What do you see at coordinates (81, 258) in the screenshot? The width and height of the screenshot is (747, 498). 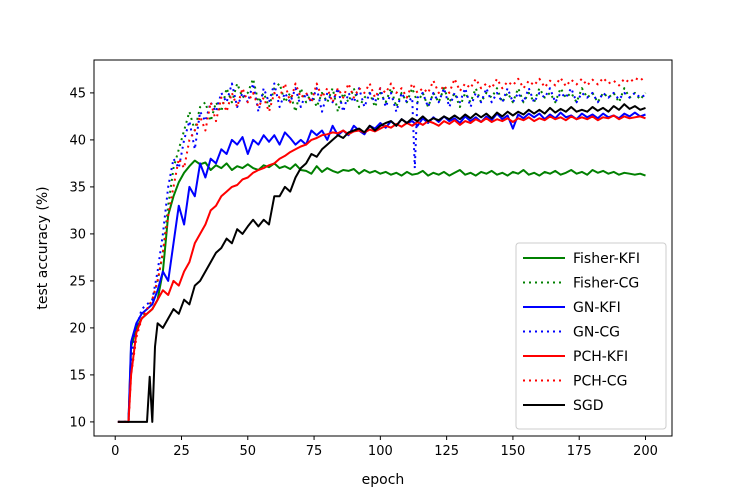 I see `y-axis: 10 15 20 25 30 35 40 45` at bounding box center [81, 258].